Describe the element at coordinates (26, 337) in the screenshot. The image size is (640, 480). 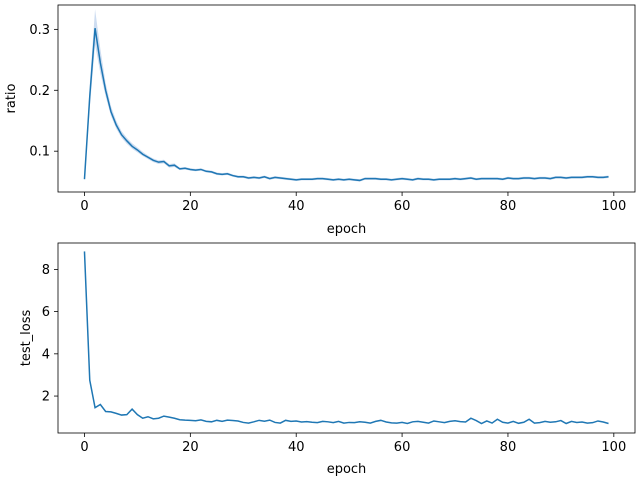
I see `bottom-y-axis-label: test_loss` at that location.